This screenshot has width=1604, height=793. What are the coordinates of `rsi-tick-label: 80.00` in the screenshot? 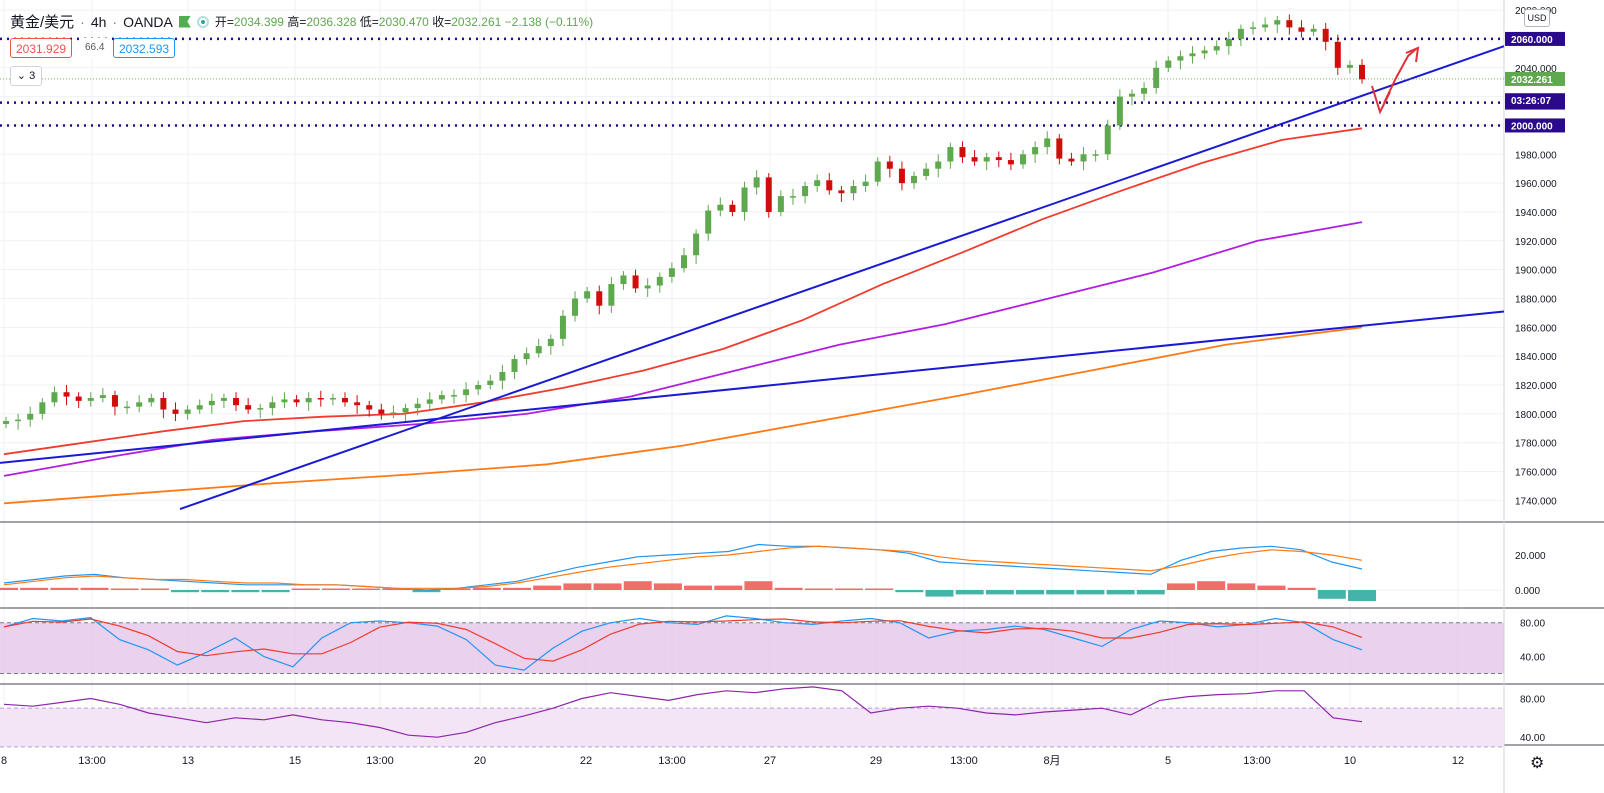 It's located at (1532, 700).